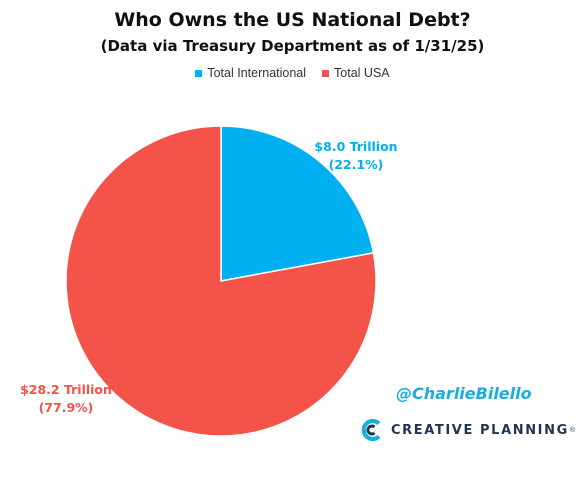  Describe the element at coordinates (257, 73) in the screenshot. I see `legend-label-international: Total International` at that location.